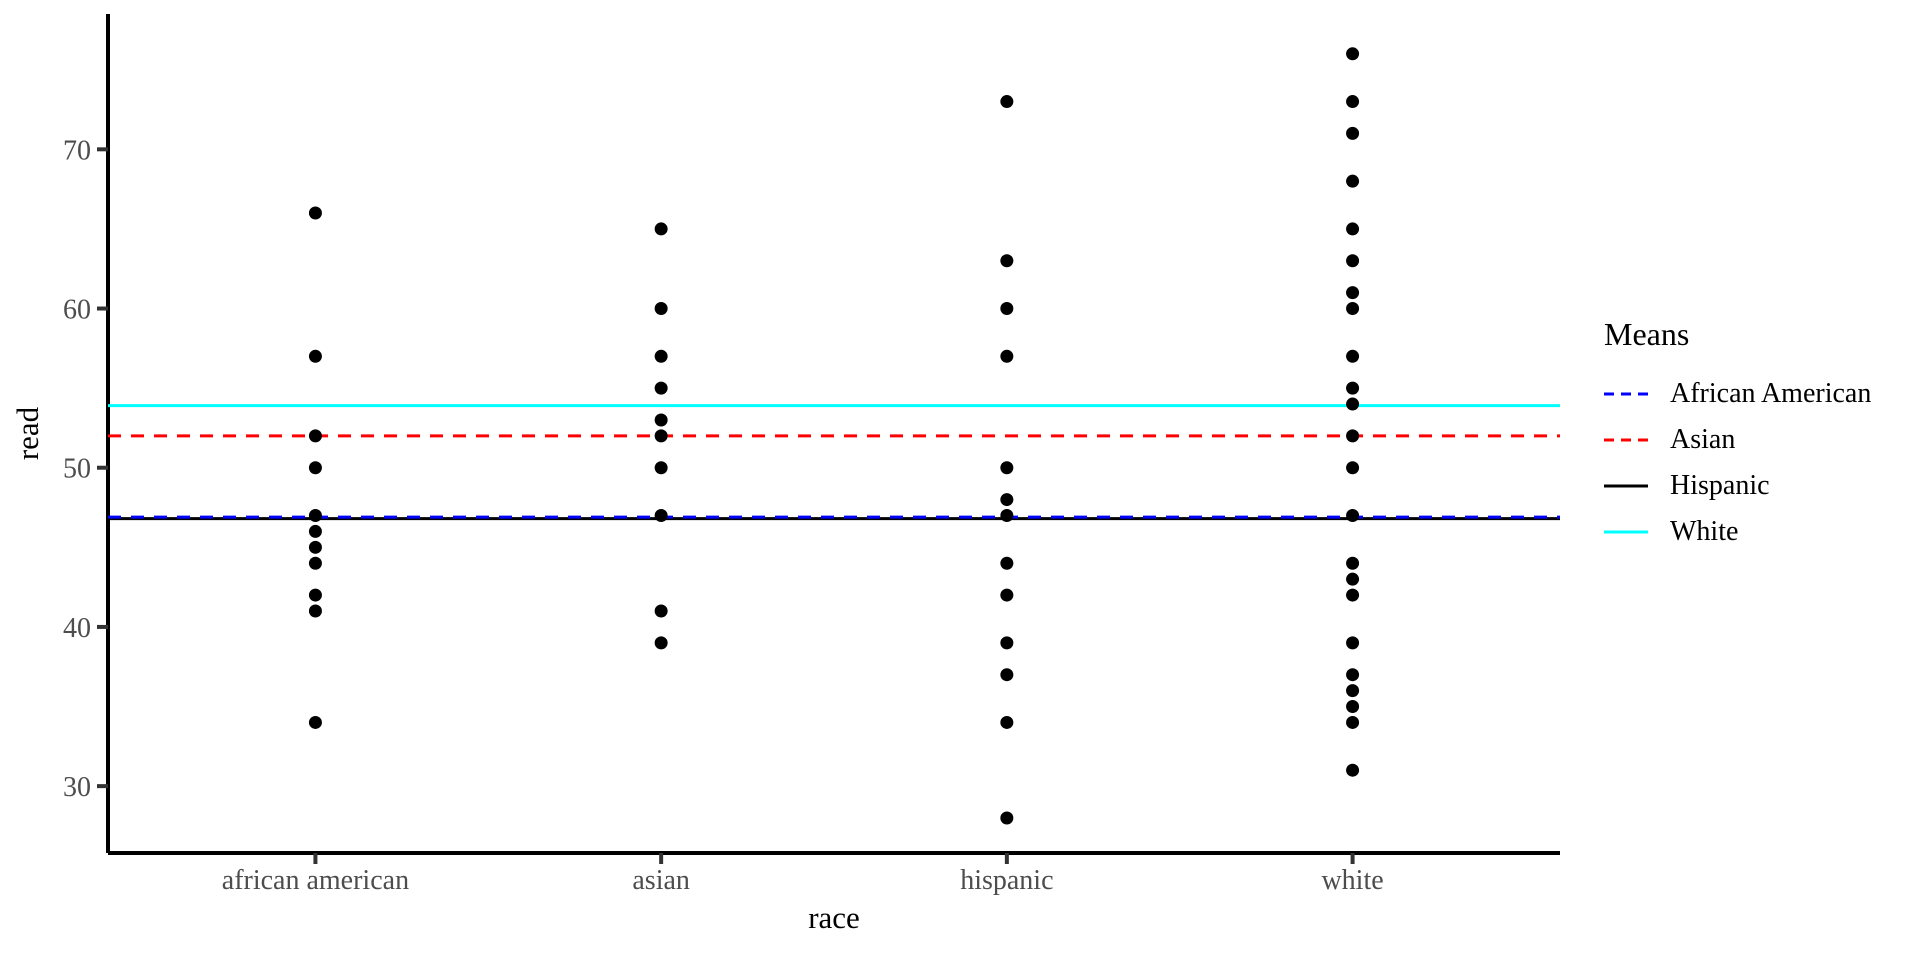 The height and width of the screenshot is (960, 1920). Describe the element at coordinates (77, 310) in the screenshot. I see `y-tick-label: 60` at that location.